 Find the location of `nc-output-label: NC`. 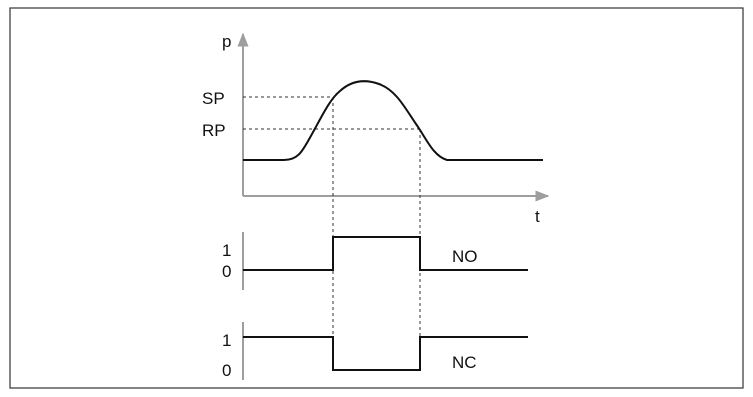

nc-output-label: NC is located at coordinates (464, 362).